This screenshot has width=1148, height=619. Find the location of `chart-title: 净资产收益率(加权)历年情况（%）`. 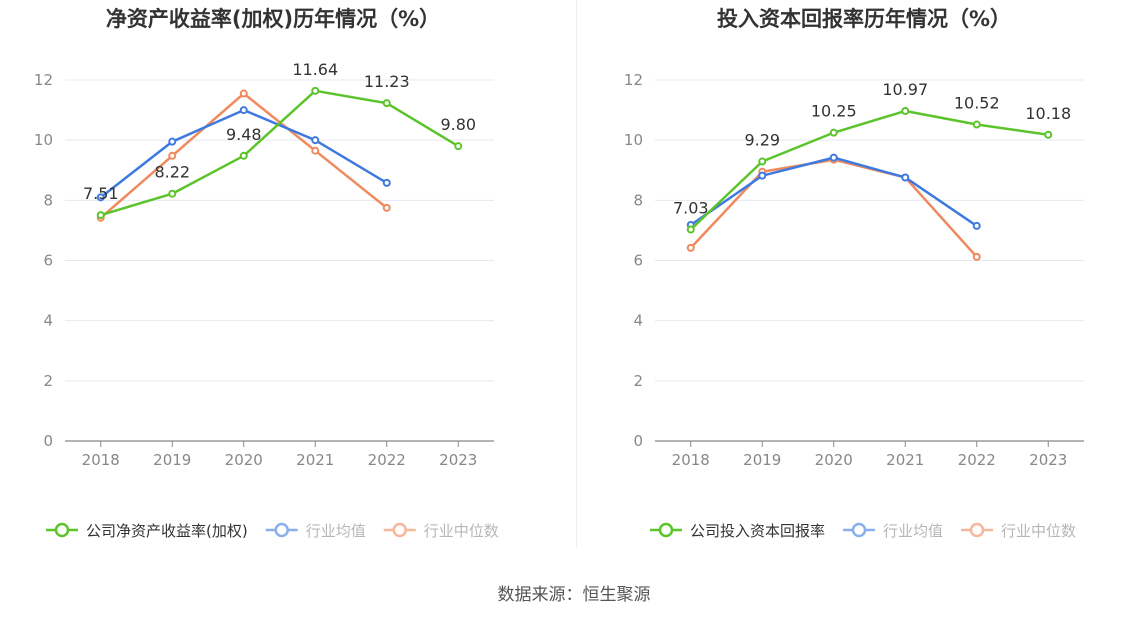

chart-title: 净资产收益率(加权)历年情况（%） is located at coordinates (273, 19).